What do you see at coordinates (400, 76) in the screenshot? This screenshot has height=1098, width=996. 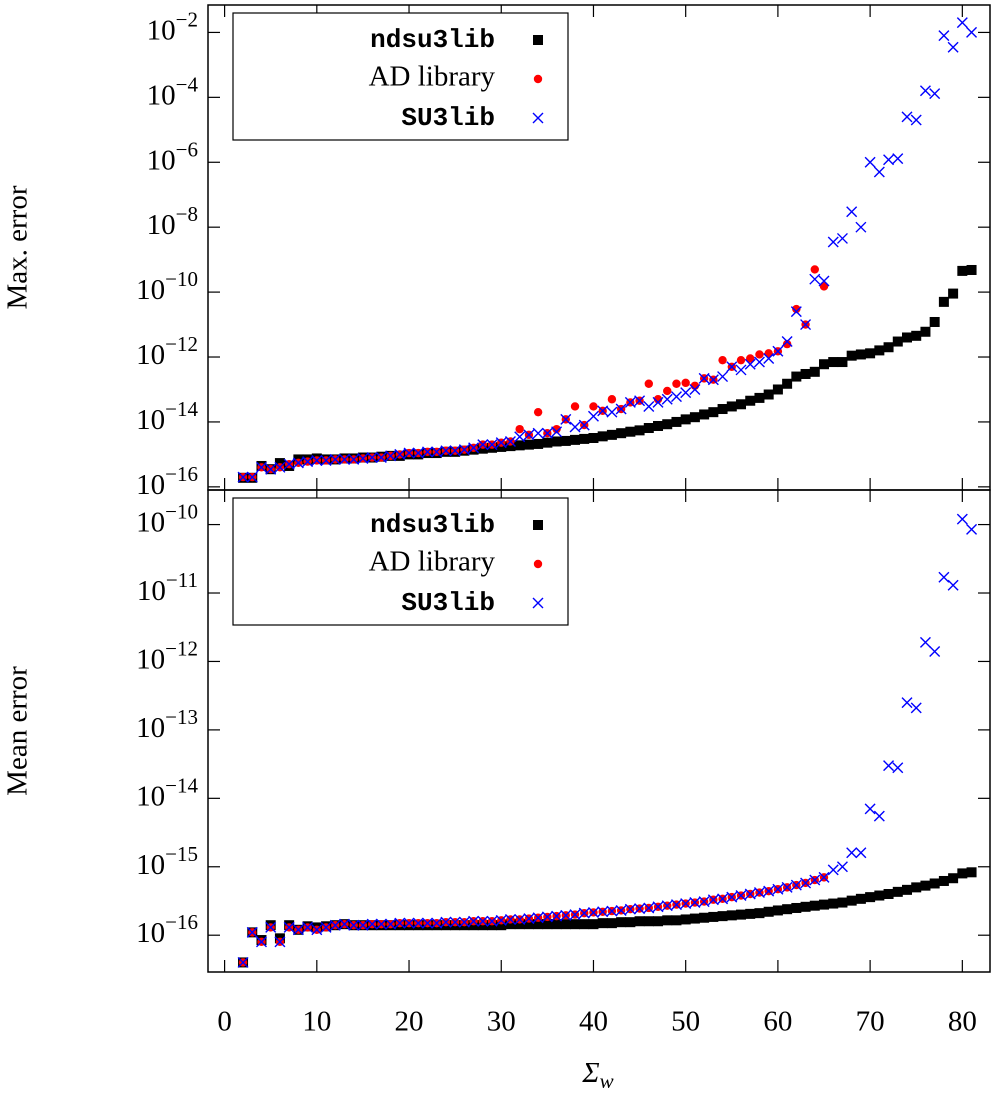 I see `legend-box` at bounding box center [400, 76].